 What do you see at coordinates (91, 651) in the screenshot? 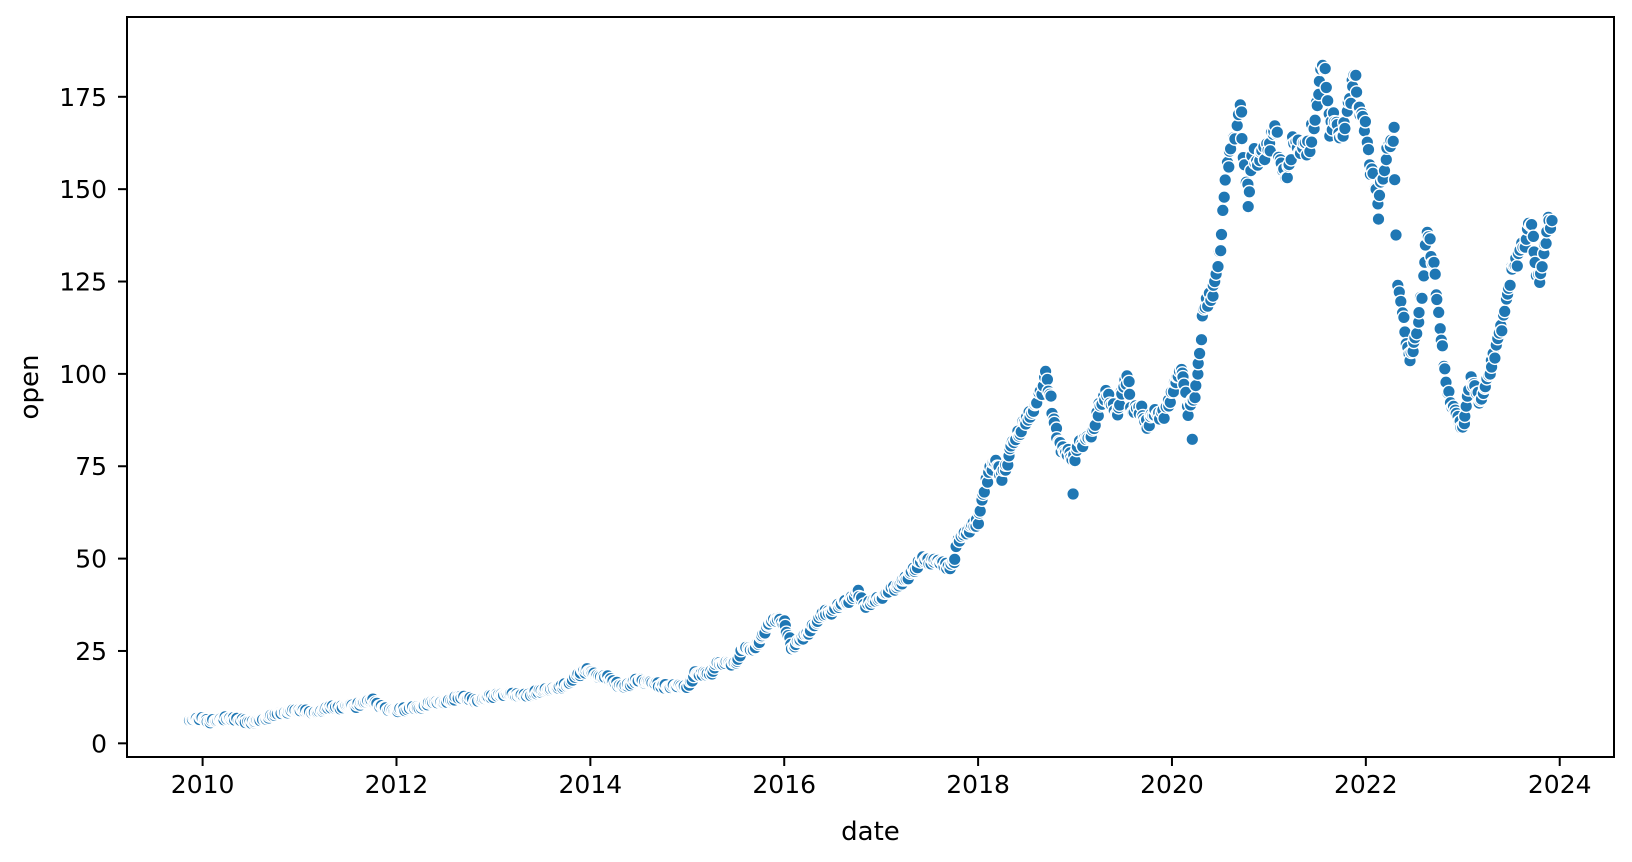
I see `y-tick-label: 25` at bounding box center [91, 651].